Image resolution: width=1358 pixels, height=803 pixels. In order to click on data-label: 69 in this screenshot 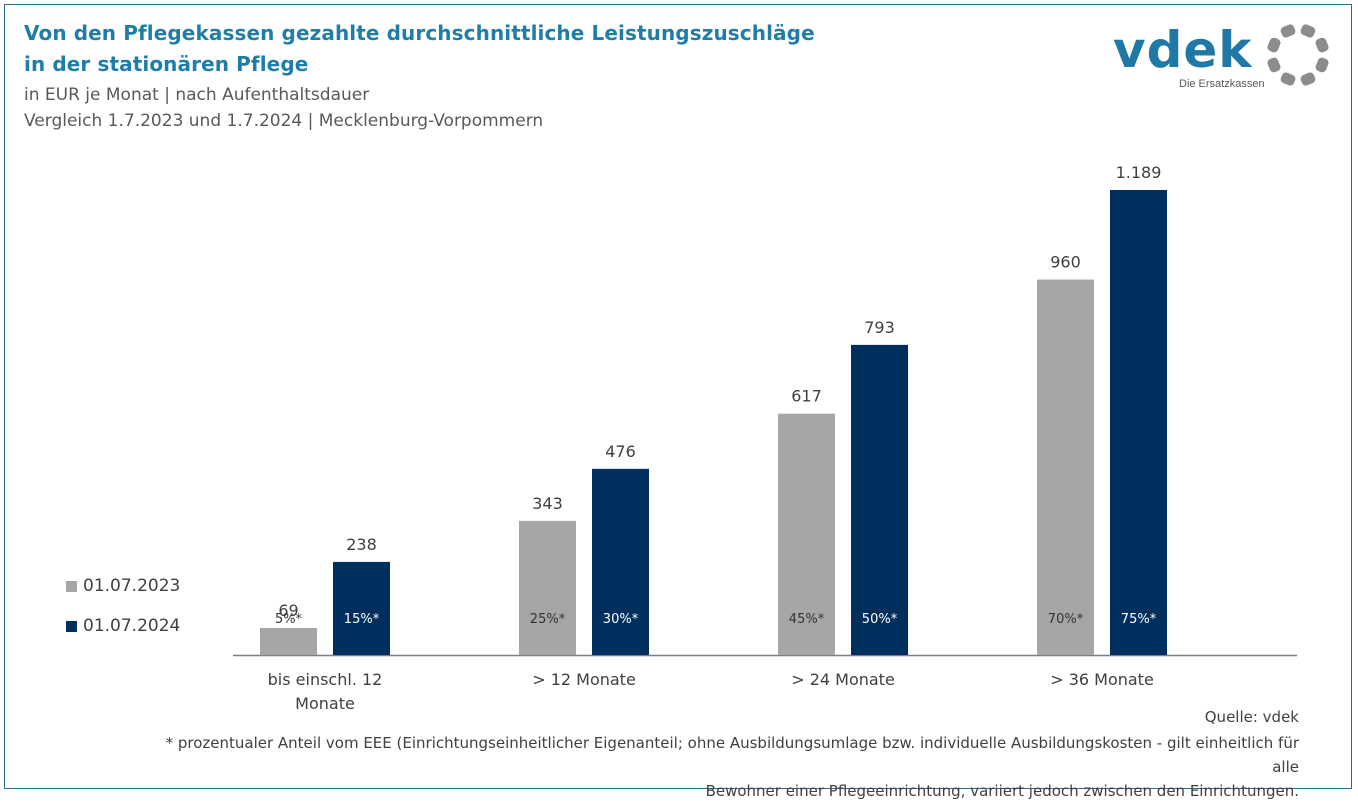, I will do `click(288, 610)`.